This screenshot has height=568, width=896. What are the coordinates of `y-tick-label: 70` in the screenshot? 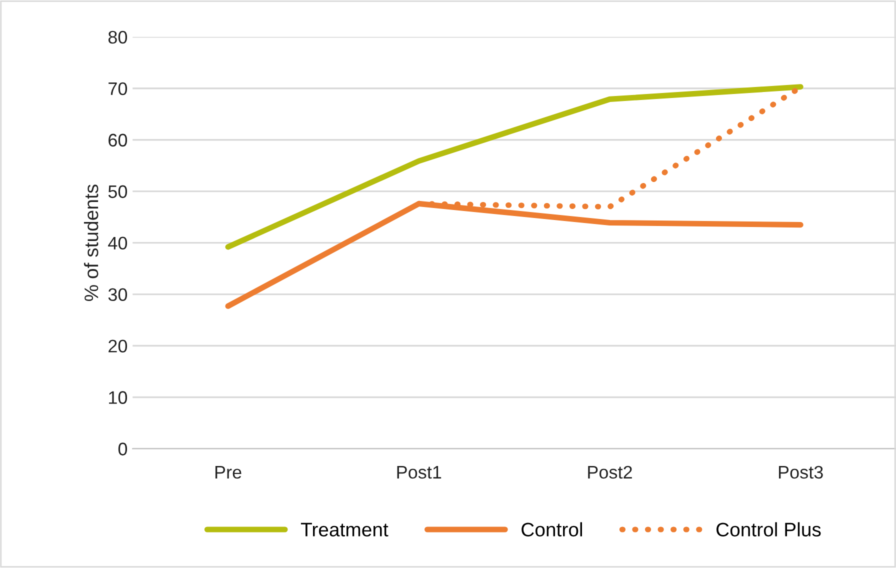 It's located at (118, 89).